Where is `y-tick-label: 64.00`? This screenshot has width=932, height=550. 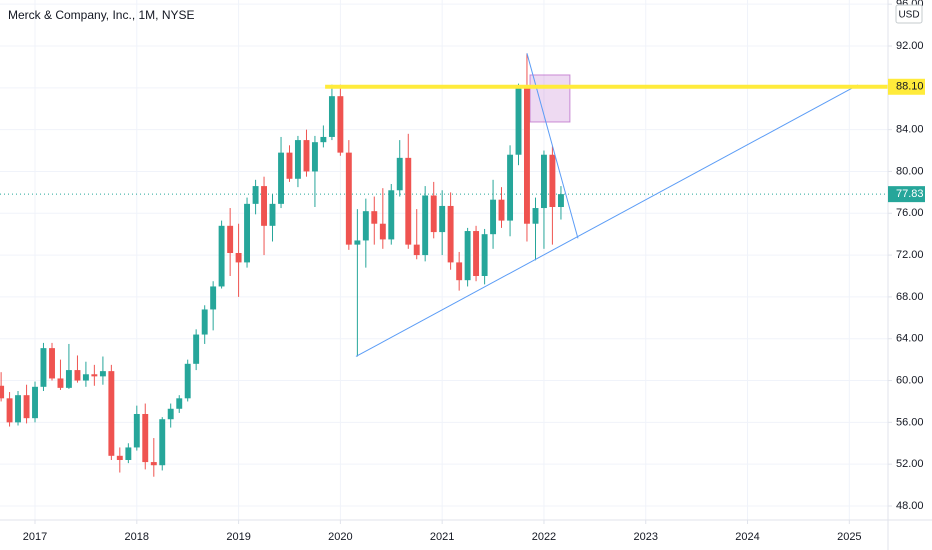
y-tick-label: 64.00 is located at coordinates (910, 339).